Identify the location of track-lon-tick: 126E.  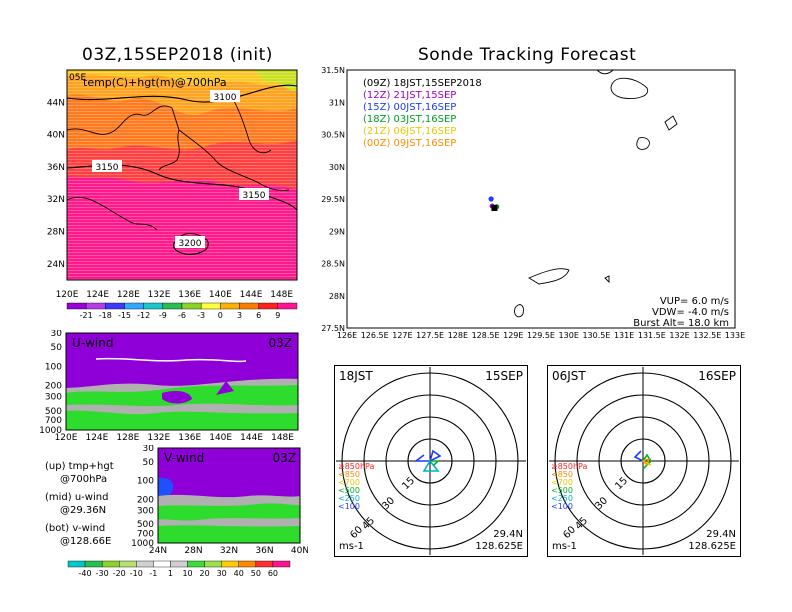
(347, 335).